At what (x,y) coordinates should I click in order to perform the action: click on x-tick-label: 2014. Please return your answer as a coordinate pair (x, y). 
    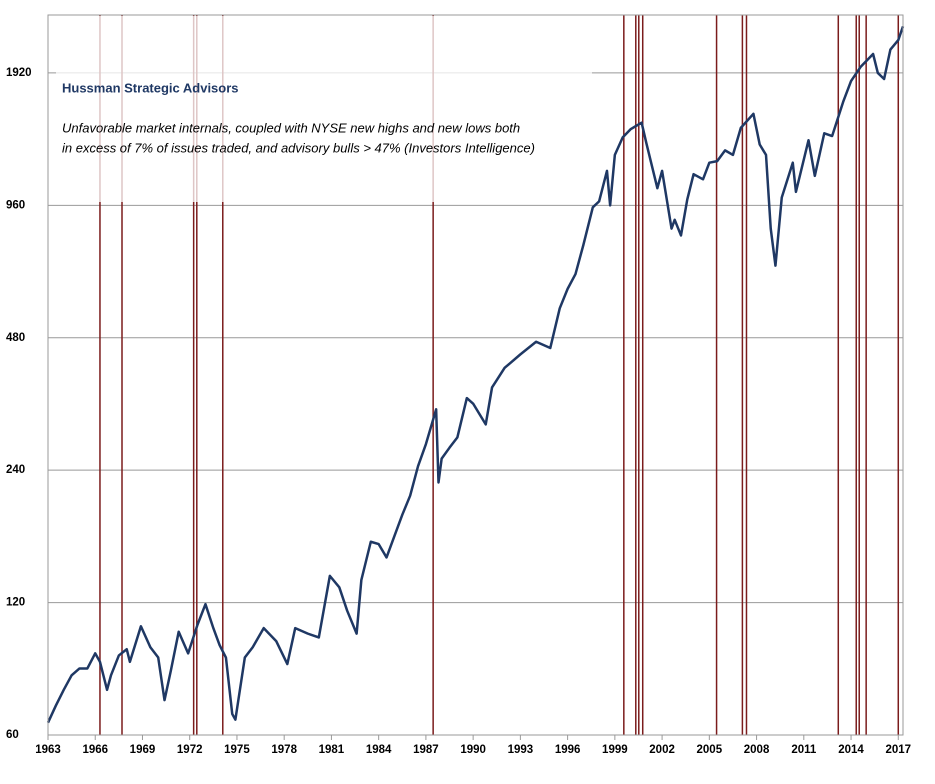
    Looking at the image, I should click on (851, 750).